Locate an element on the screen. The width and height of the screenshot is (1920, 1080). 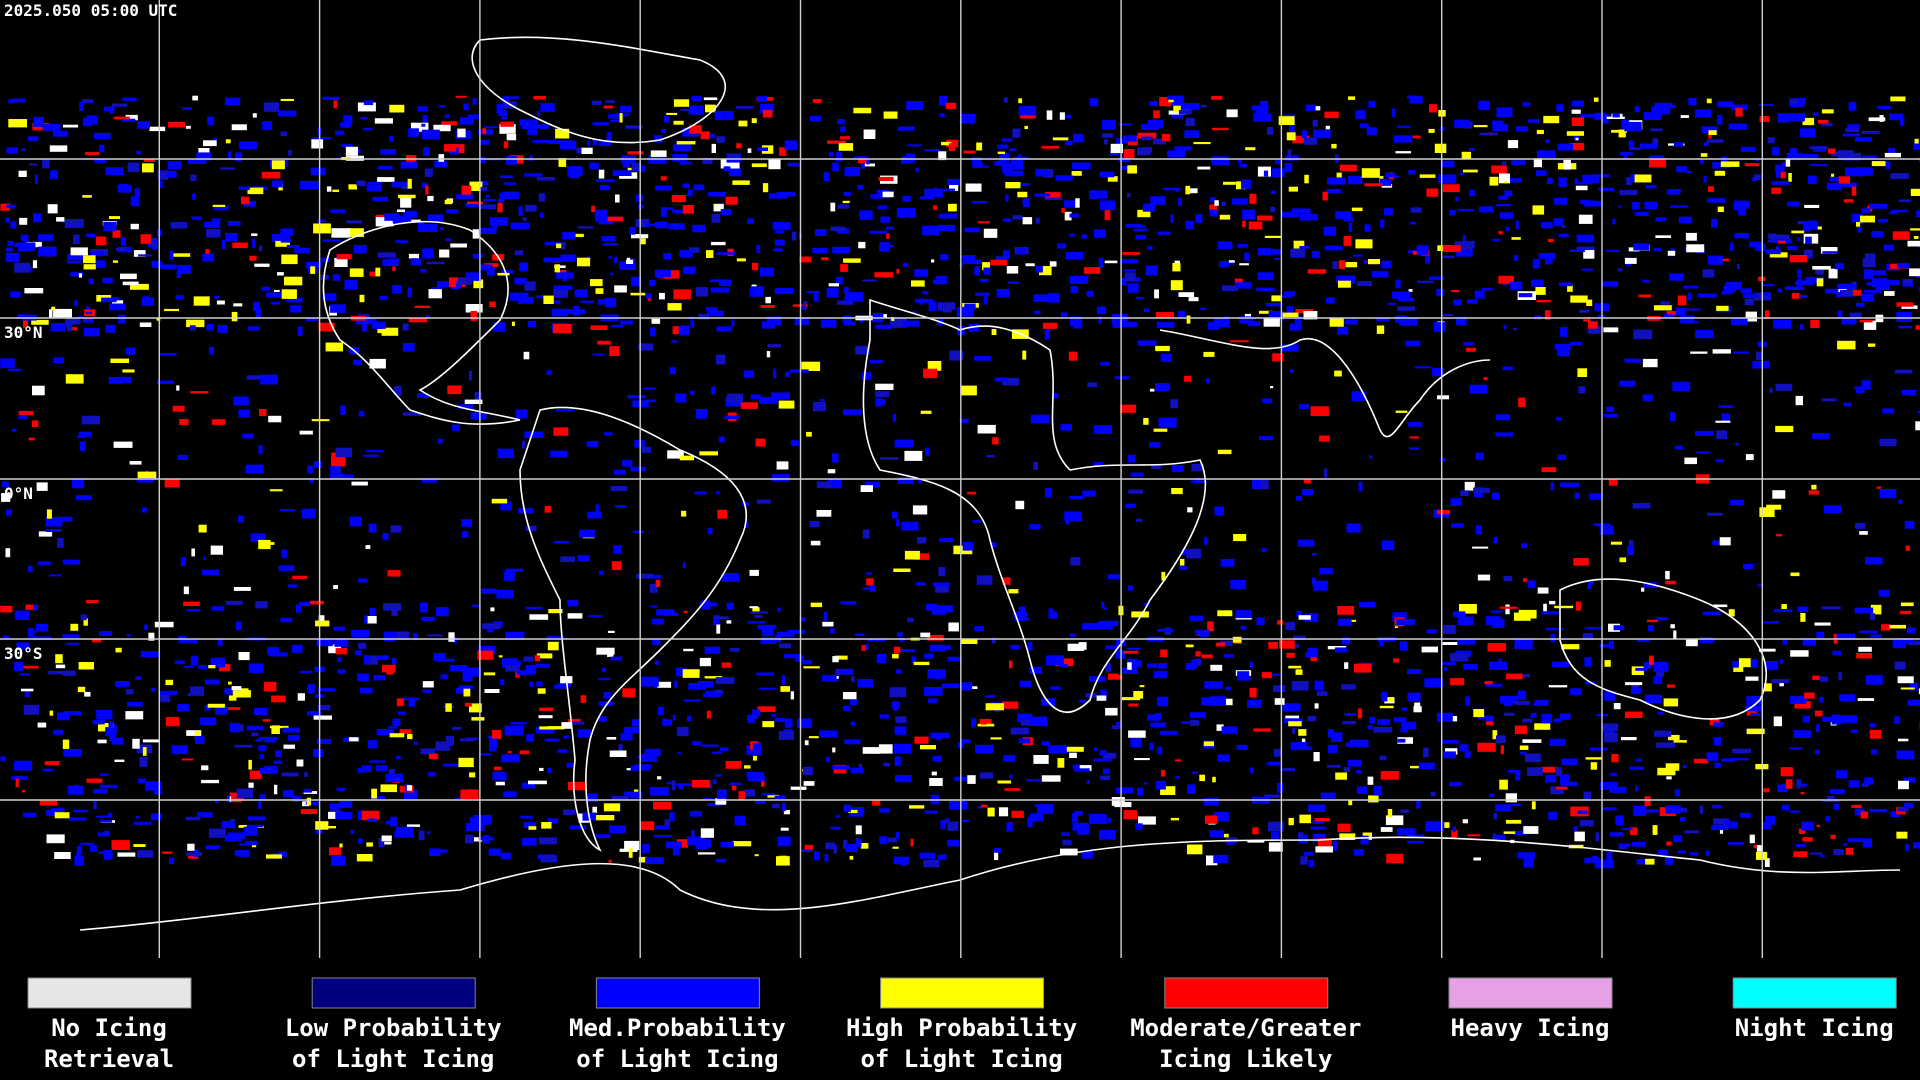
coastline is located at coordinates (421, 322).